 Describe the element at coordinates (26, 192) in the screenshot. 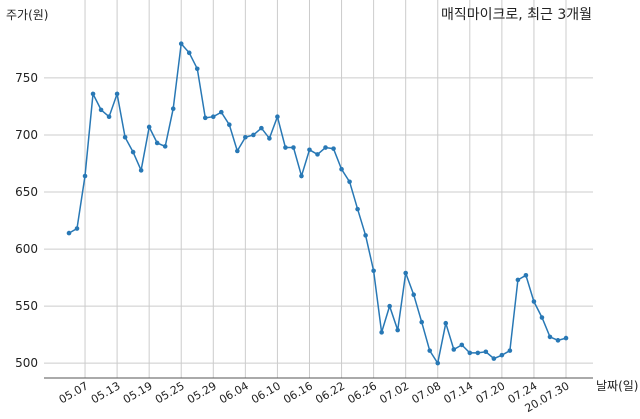

I see `y-tick-label: 650` at that location.